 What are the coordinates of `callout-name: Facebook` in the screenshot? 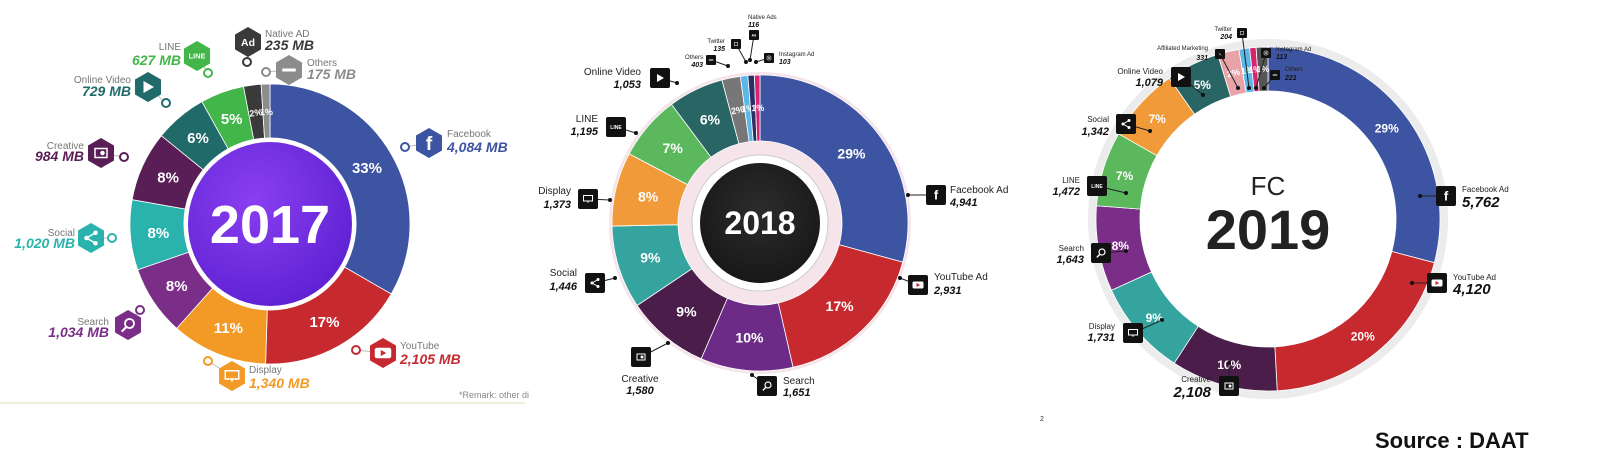 It's located at (469, 134).